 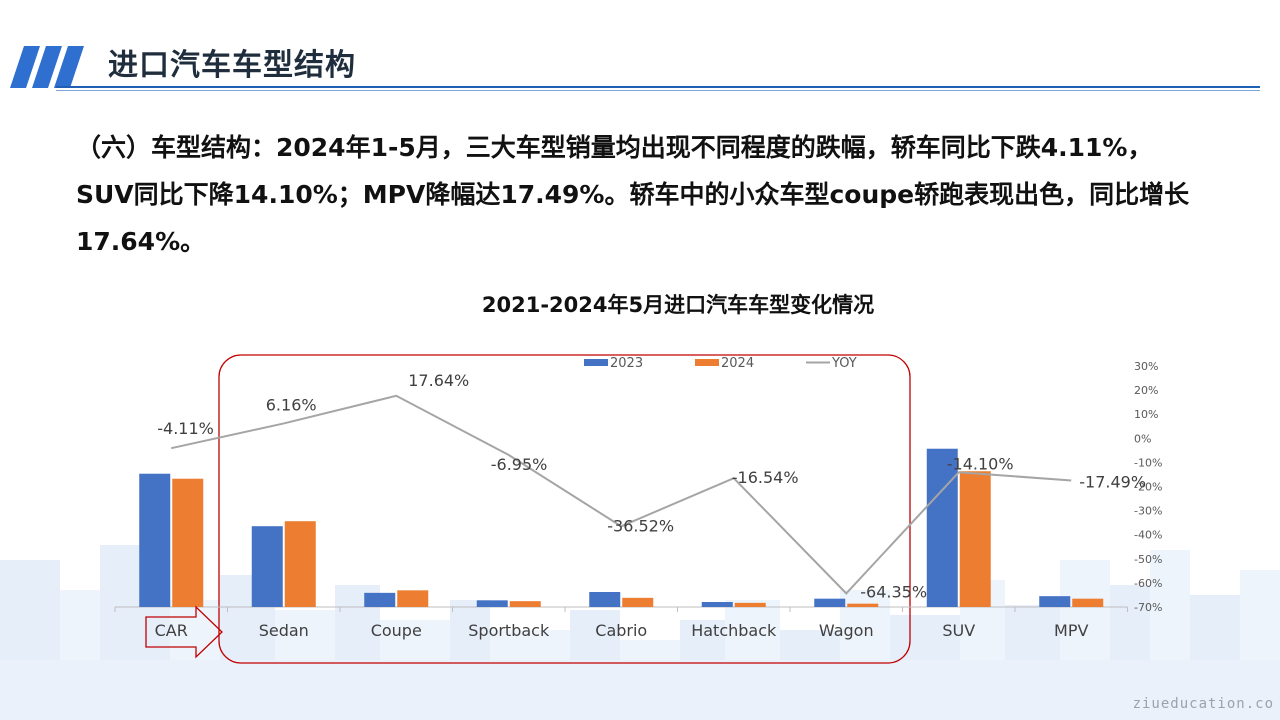 What do you see at coordinates (300, 564) in the screenshot?
I see `bar-2024-sedan` at bounding box center [300, 564].